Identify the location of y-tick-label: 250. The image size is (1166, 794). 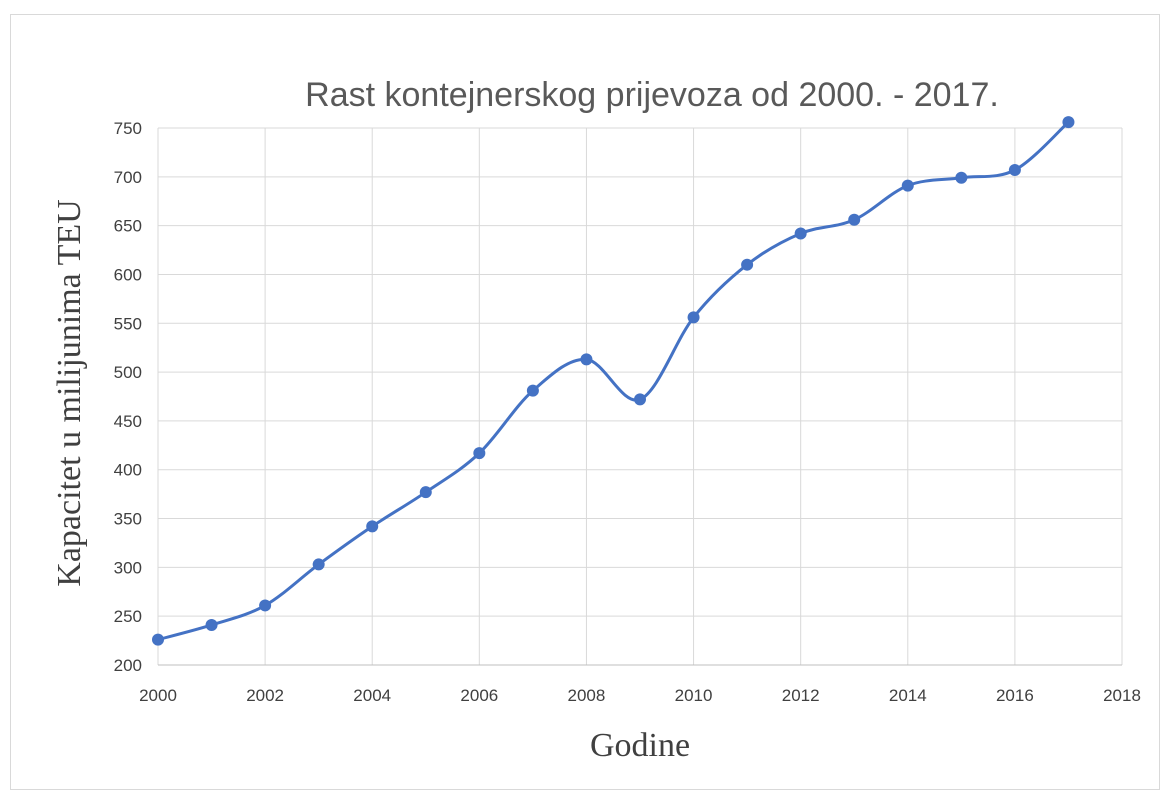
(128, 616).